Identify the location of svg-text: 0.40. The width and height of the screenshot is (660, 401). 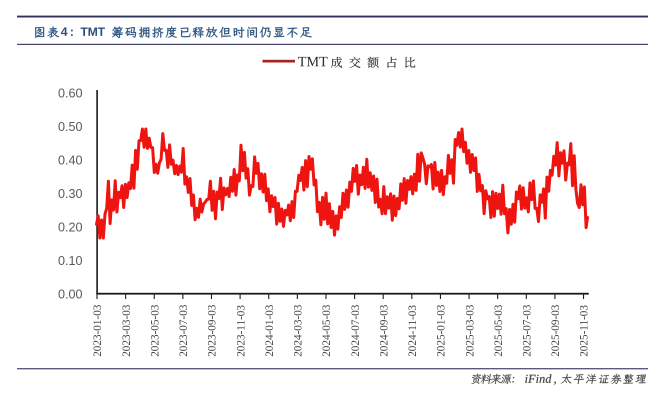
(70, 161).